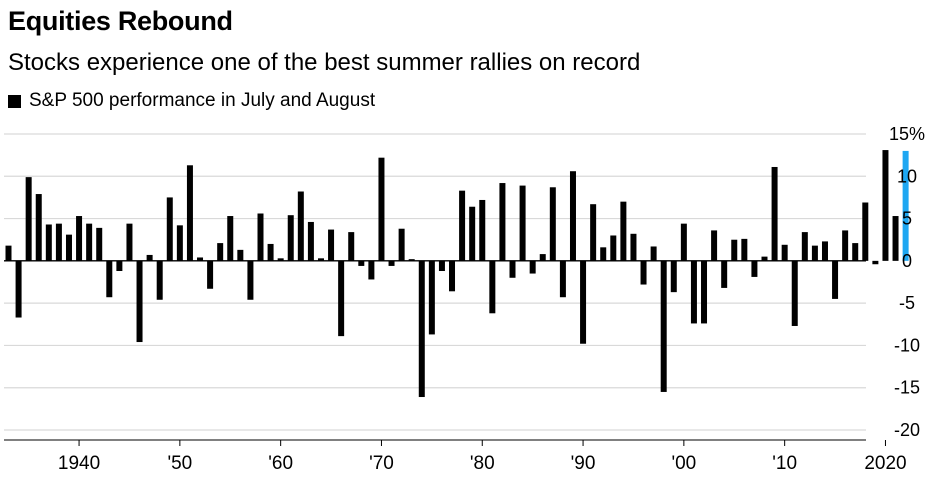 Image resolution: width=939 pixels, height=489 pixels. I want to click on bar-2020, so click(885, 205).